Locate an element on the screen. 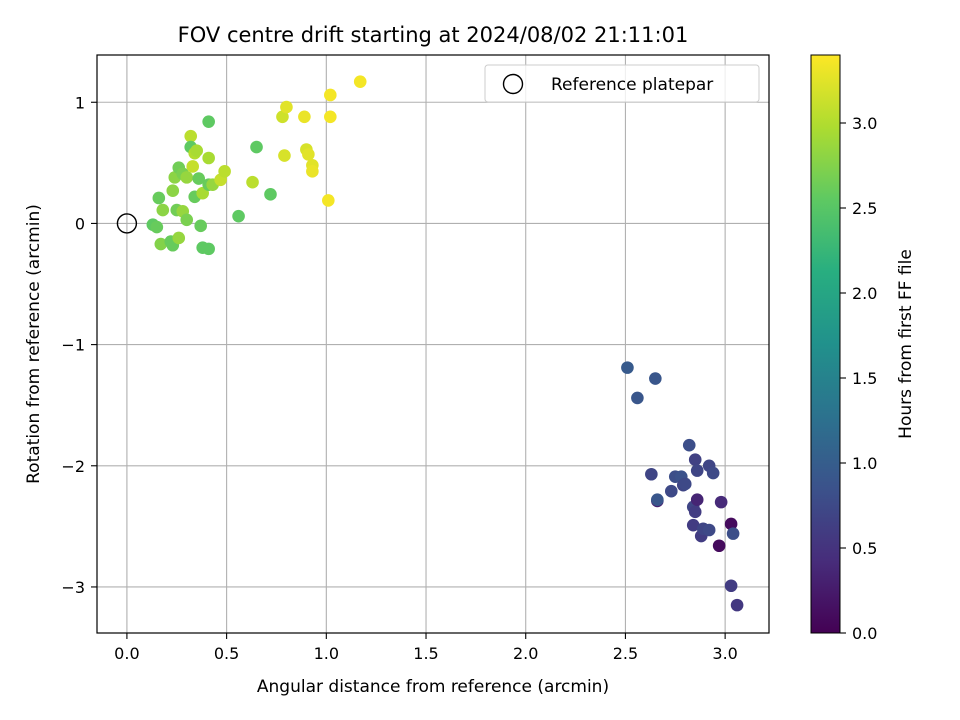 This screenshot has height=720, width=960. colorbar-ticks: 0.0 0.5 1.0 1.5 2.0 2.5 3.0 is located at coordinates (858, 378).